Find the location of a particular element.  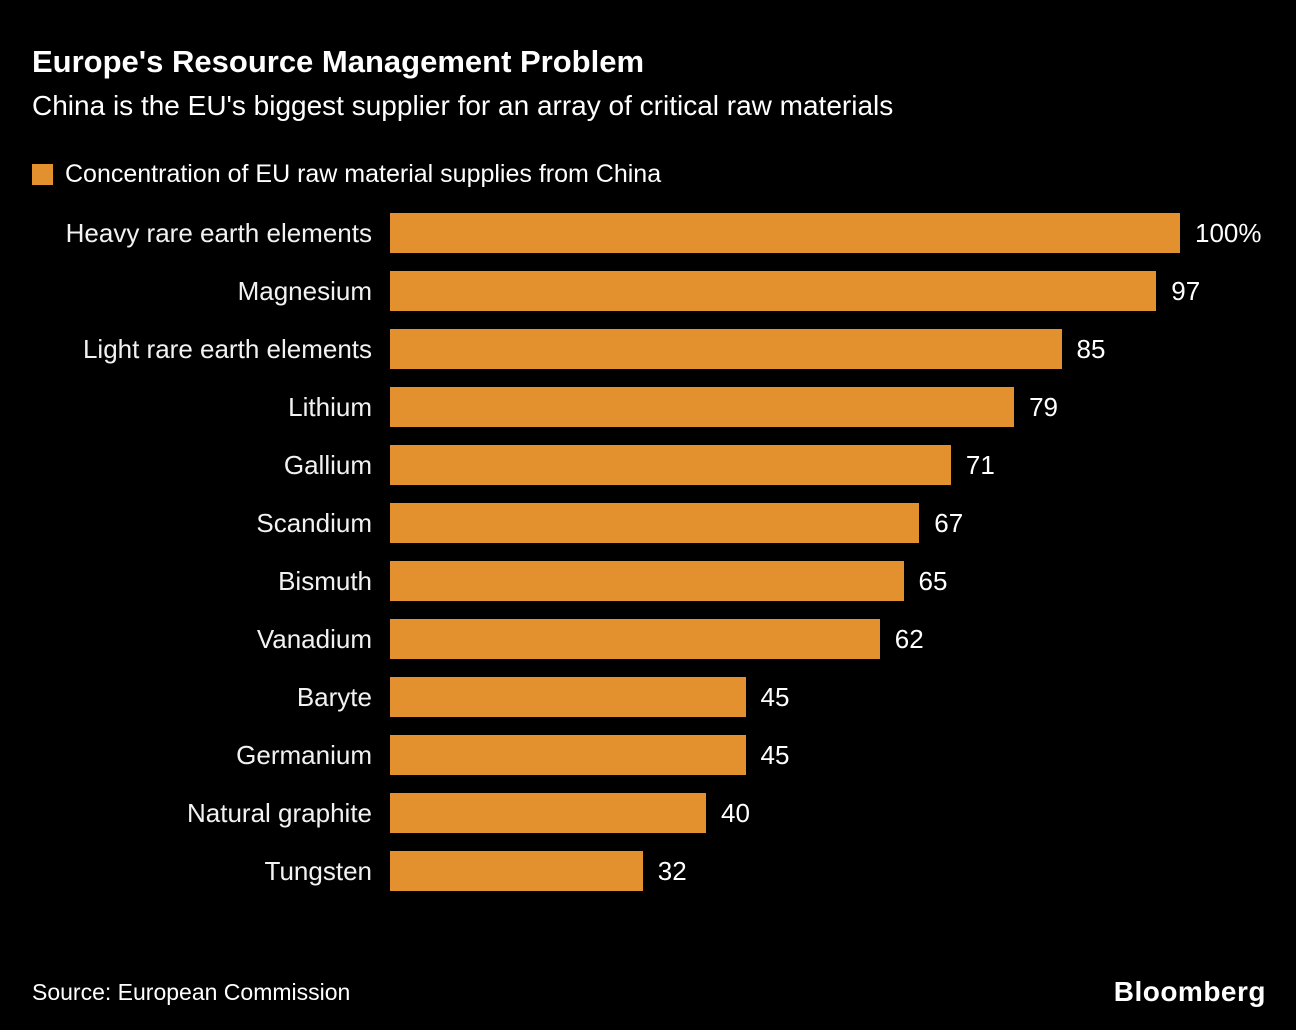

bar-row: Scandium 67 is located at coordinates (649, 523).